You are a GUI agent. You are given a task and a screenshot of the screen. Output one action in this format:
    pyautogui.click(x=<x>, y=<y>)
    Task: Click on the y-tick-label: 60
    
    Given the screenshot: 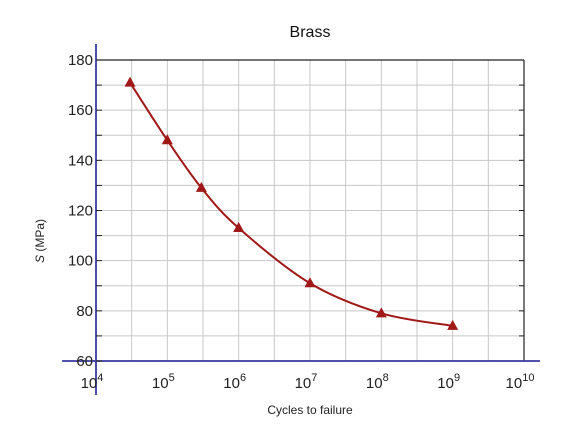 What is the action you would take?
    pyautogui.click(x=84, y=361)
    